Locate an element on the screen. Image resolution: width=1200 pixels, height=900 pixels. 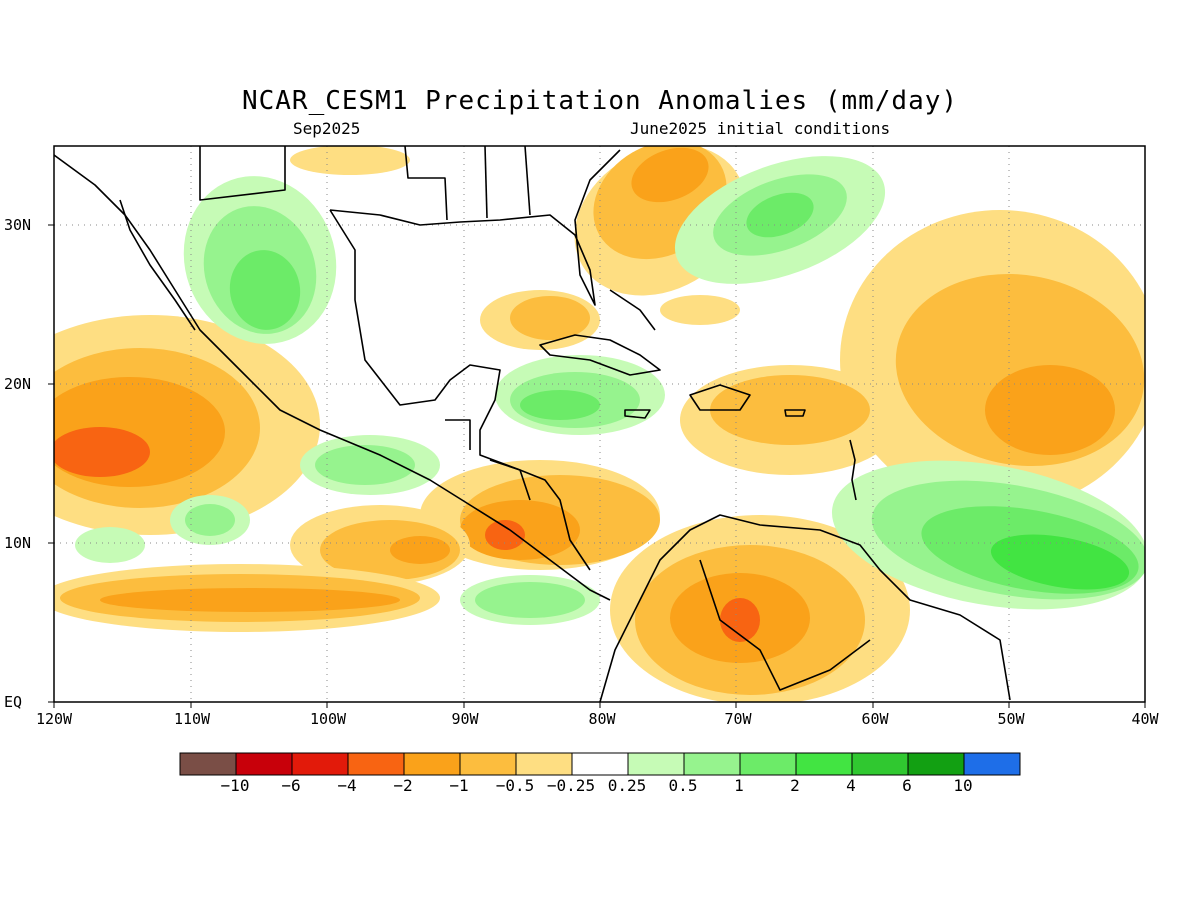
colorbar-label: 1 is located at coordinates (739, 785).